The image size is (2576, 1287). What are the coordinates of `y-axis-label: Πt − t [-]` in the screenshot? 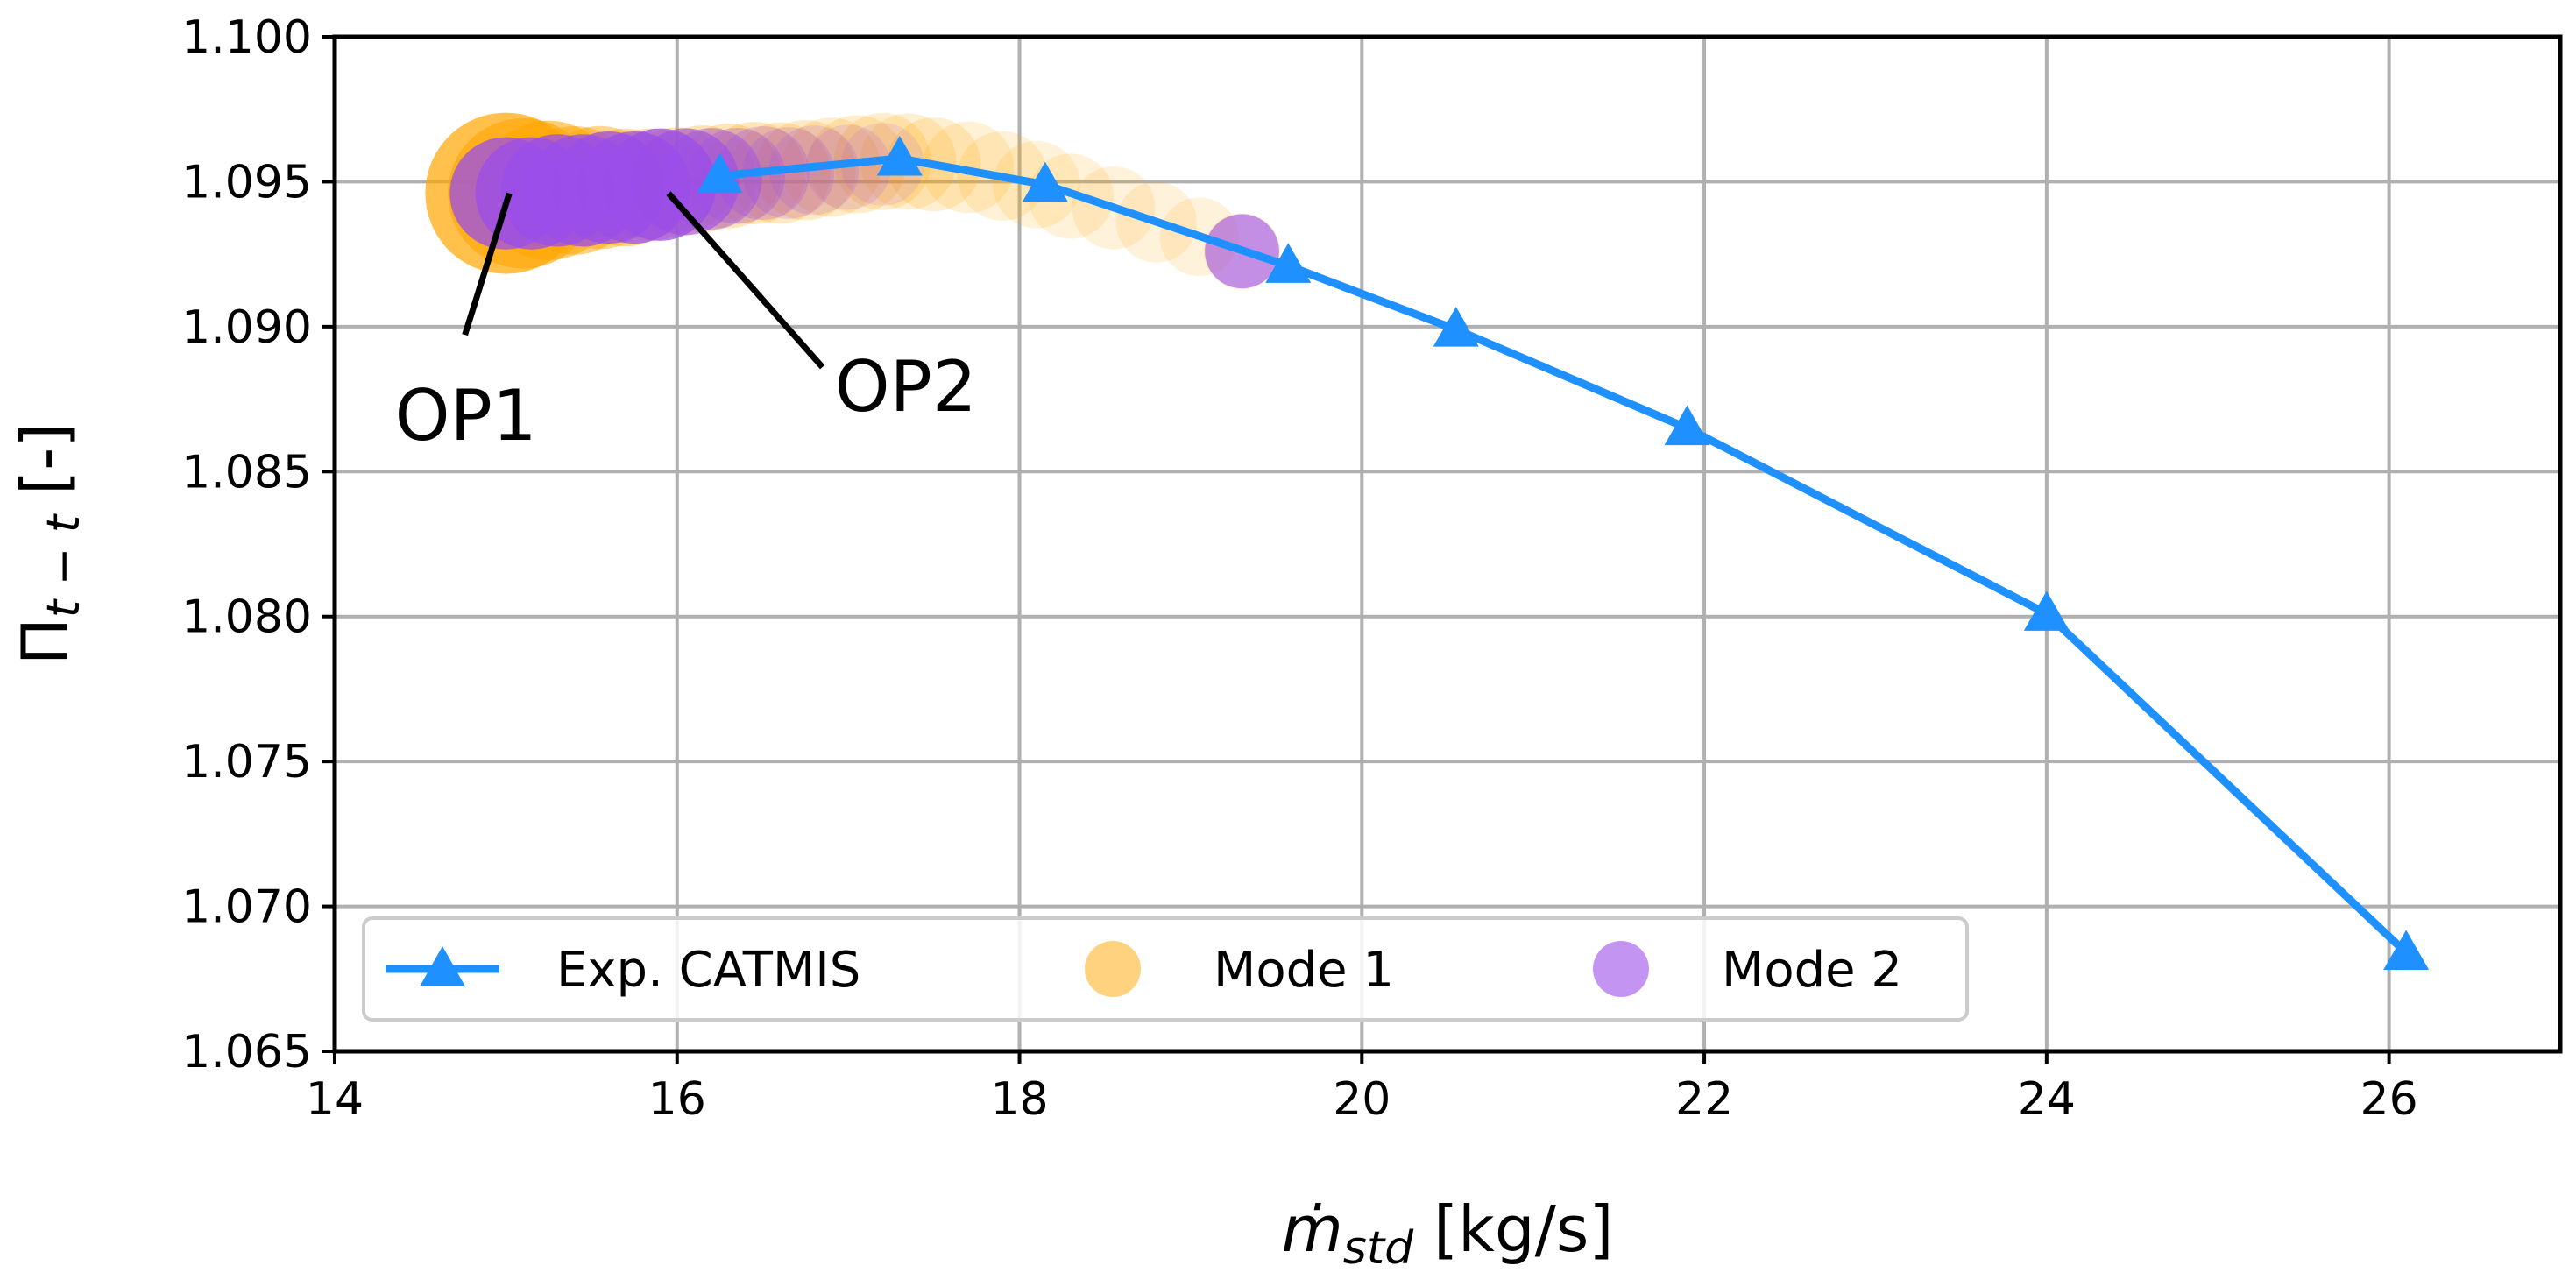 It's located at (49, 544).